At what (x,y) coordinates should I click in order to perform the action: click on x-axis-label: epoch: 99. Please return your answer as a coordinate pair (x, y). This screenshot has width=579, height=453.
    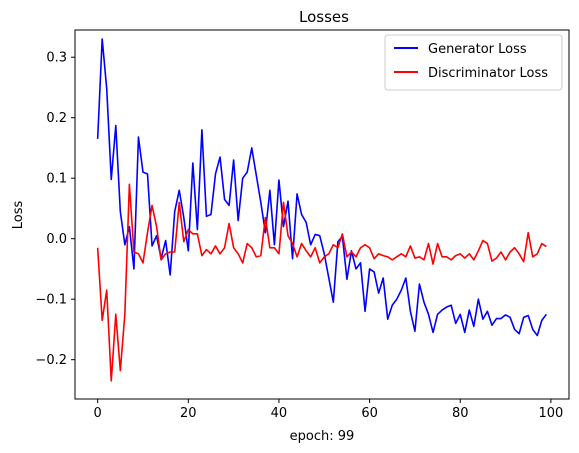
    Looking at the image, I should click on (322, 436).